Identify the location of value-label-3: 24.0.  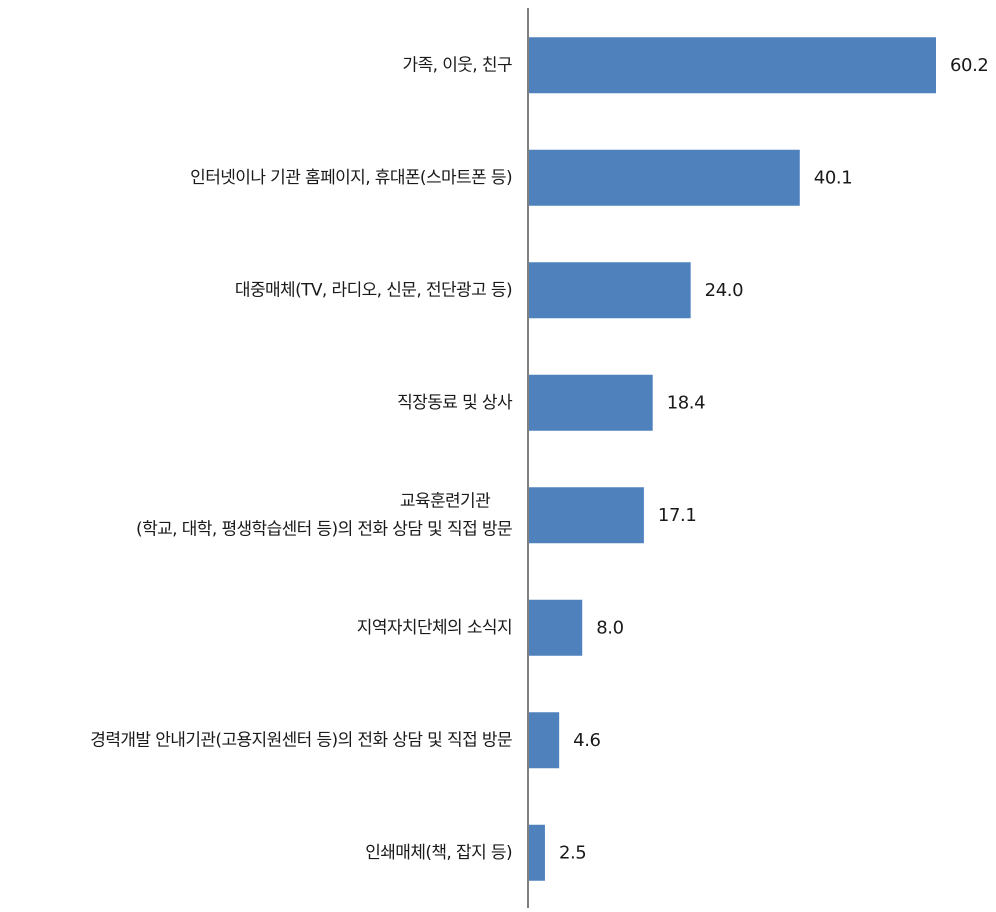
(724, 290).